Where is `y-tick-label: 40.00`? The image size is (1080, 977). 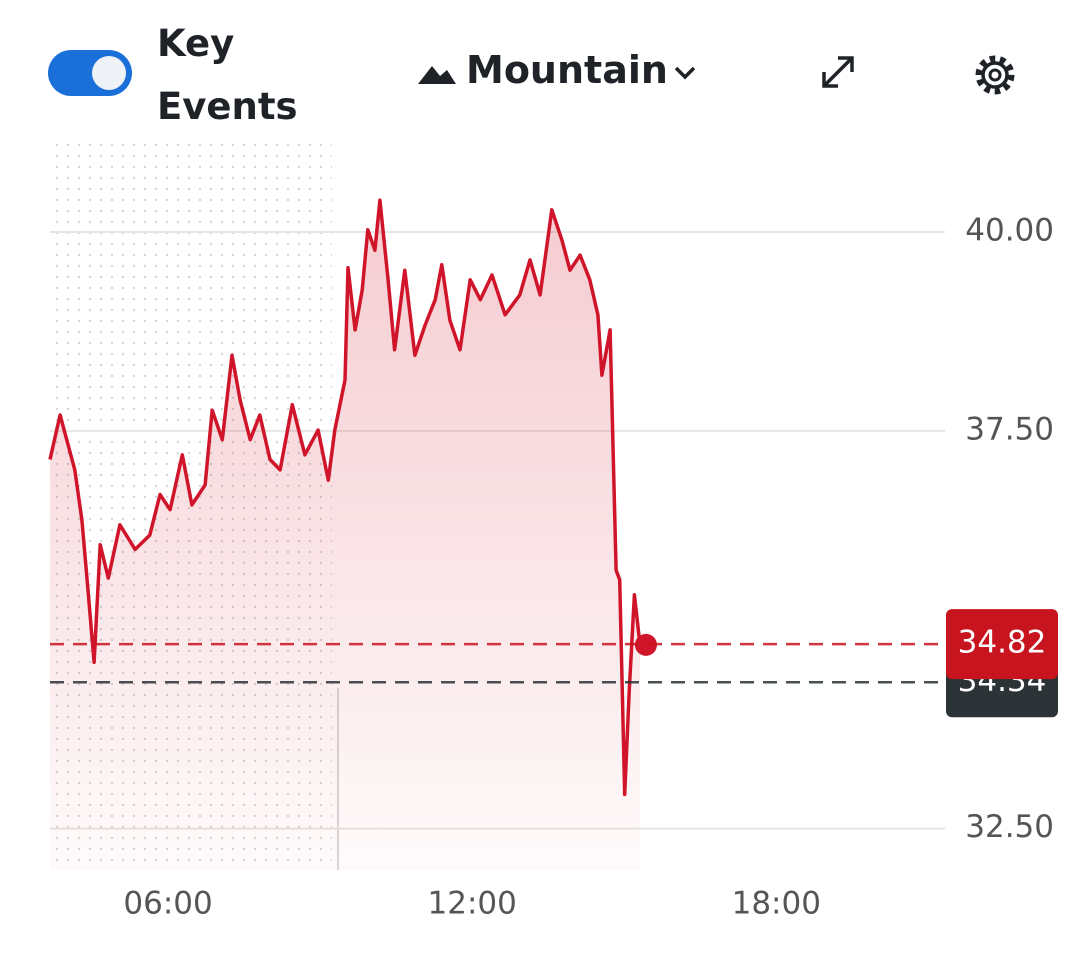 y-tick-label: 40.00 is located at coordinates (1009, 231).